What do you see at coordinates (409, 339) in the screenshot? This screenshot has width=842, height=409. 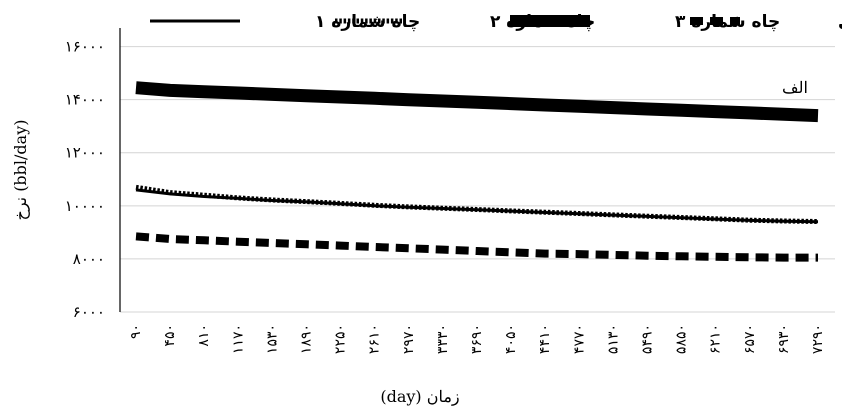 I see `x-tick-label: ۲۹۷۰` at bounding box center [409, 339].